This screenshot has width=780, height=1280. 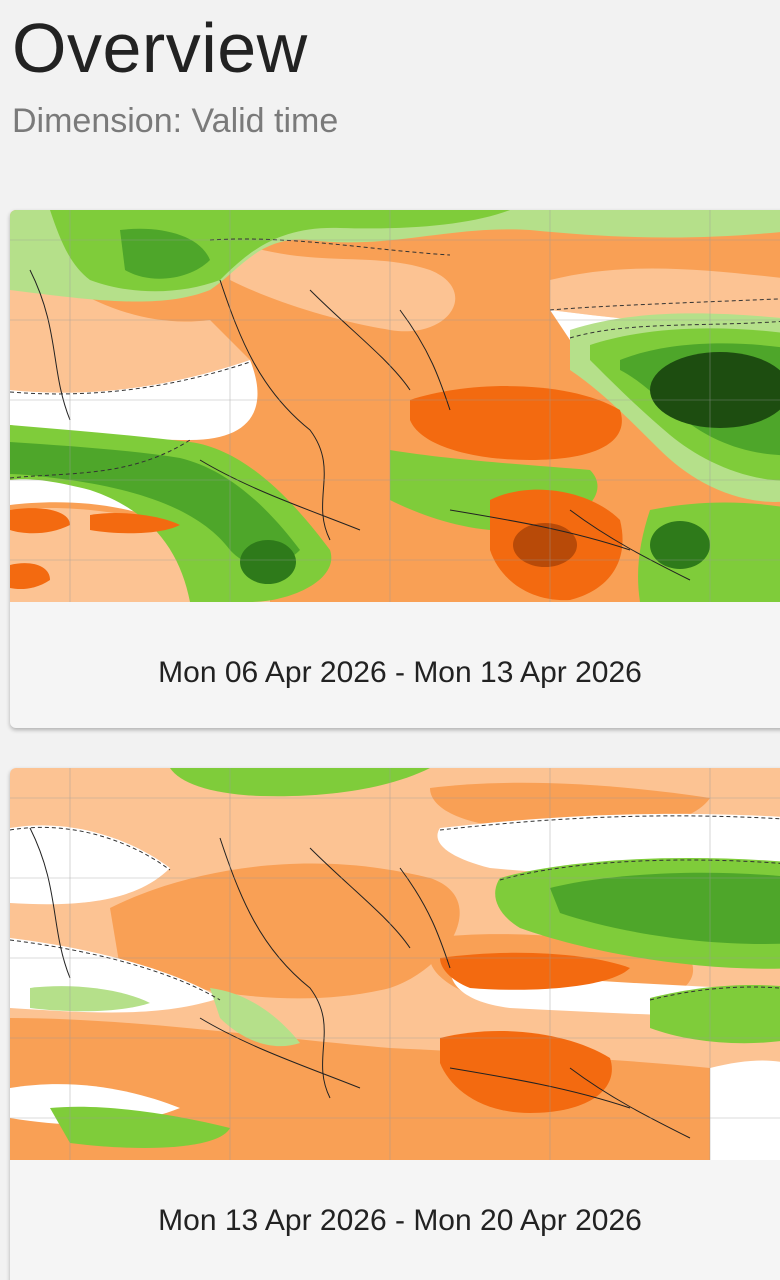 I want to click on page-title: Overview, so click(x=160, y=48).